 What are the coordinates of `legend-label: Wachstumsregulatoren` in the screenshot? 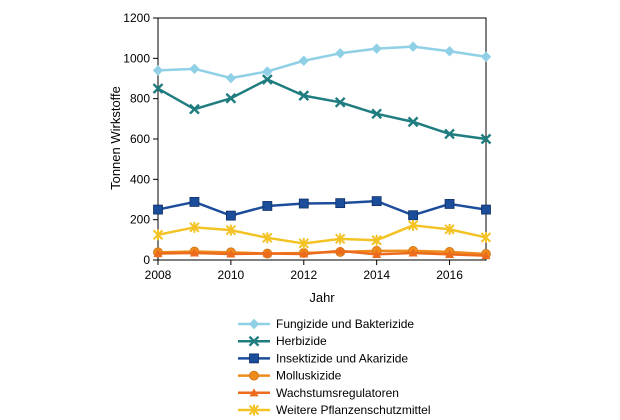 It's located at (337, 393).